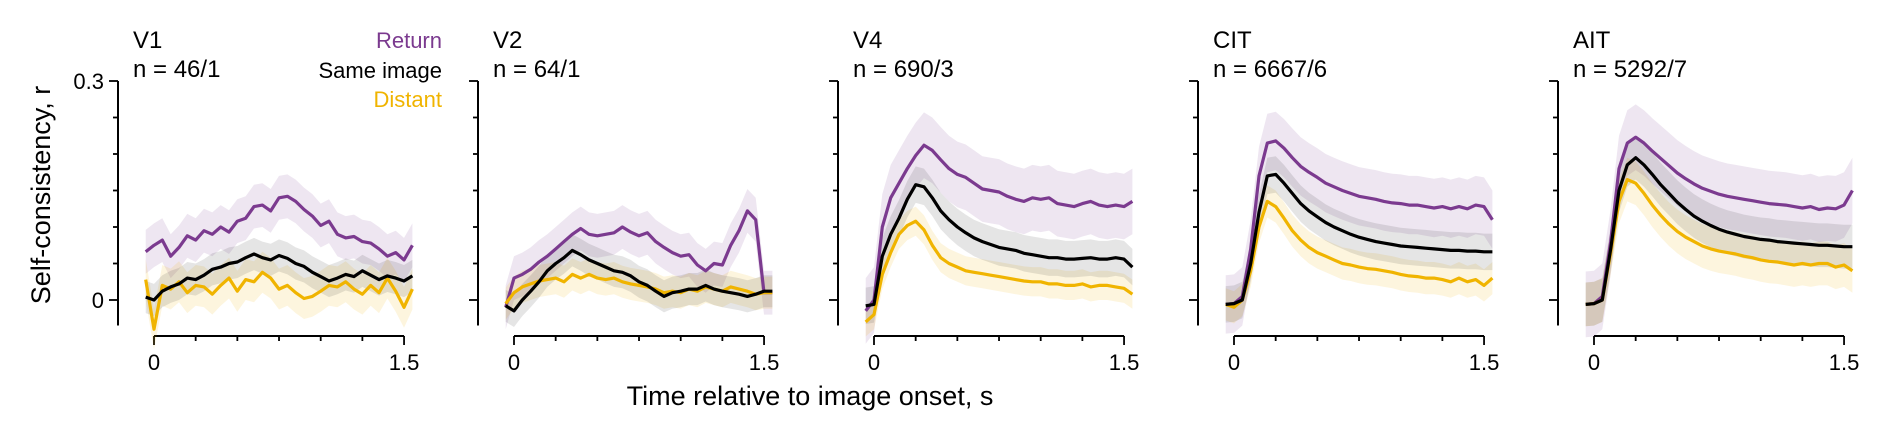 The width and height of the screenshot is (1888, 432). I want to click on panel-v1: 0 0.3 0 1.5 V1n = 46/1, so click(246, 201).